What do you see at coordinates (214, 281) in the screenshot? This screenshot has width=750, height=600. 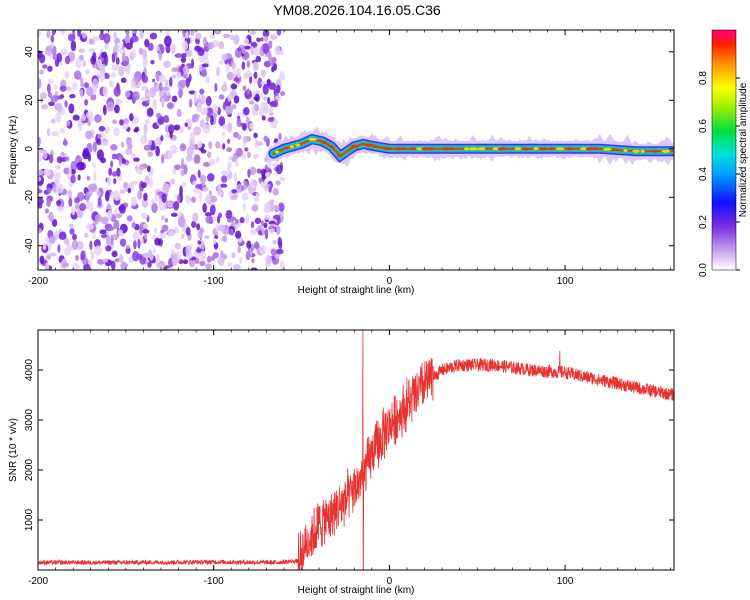 I see `spectrogram-xtick-label: -100` at bounding box center [214, 281].